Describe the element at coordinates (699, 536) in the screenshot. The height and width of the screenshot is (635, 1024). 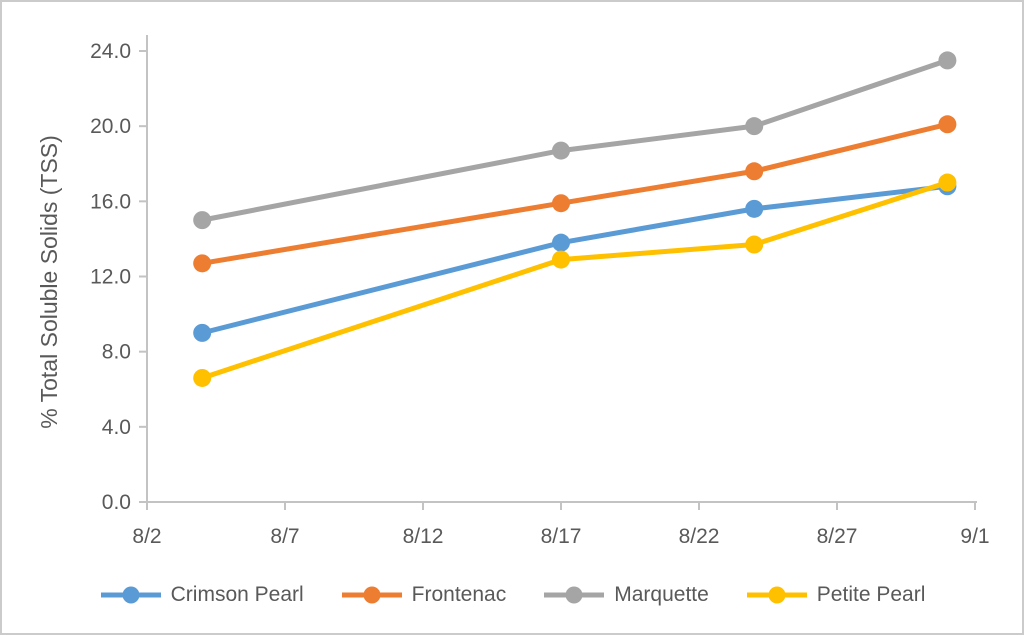
I see `x-tick-label: 8/22` at that location.